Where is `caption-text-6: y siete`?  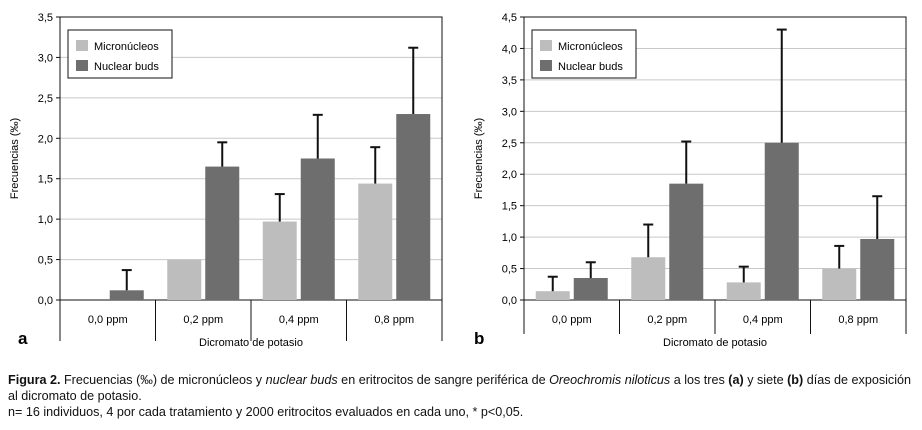
caption-text-6: y siete is located at coordinates (765, 380).